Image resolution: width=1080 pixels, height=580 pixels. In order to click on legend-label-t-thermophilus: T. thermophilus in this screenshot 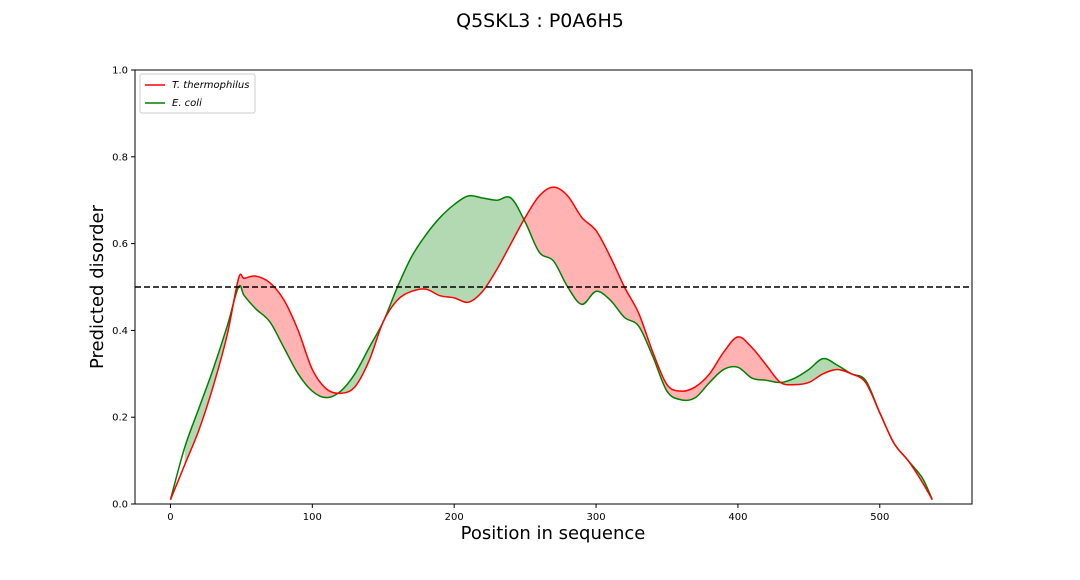, I will do `click(210, 85)`.